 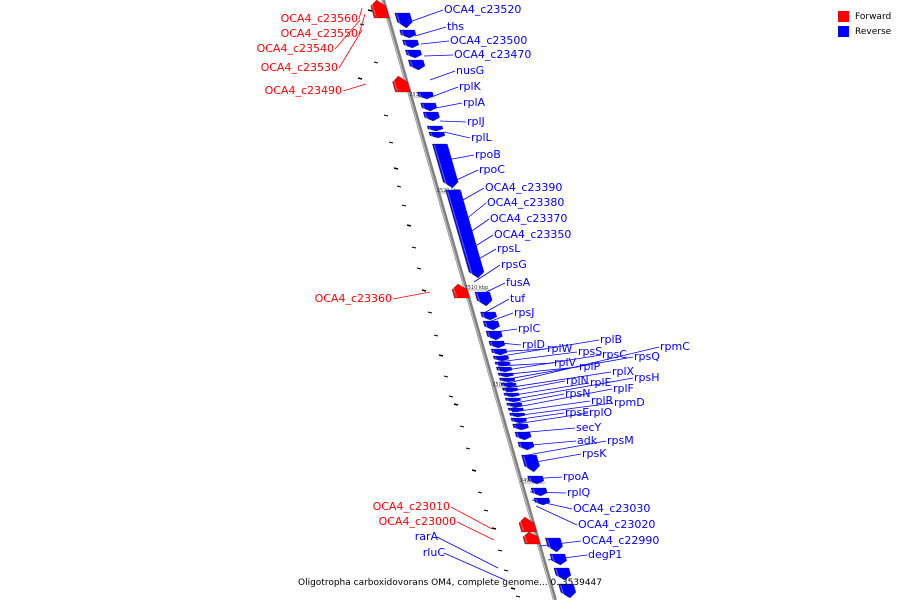 What do you see at coordinates (492, 169) in the screenshot?
I see `gene-label-rpoc: rpoC` at bounding box center [492, 169].